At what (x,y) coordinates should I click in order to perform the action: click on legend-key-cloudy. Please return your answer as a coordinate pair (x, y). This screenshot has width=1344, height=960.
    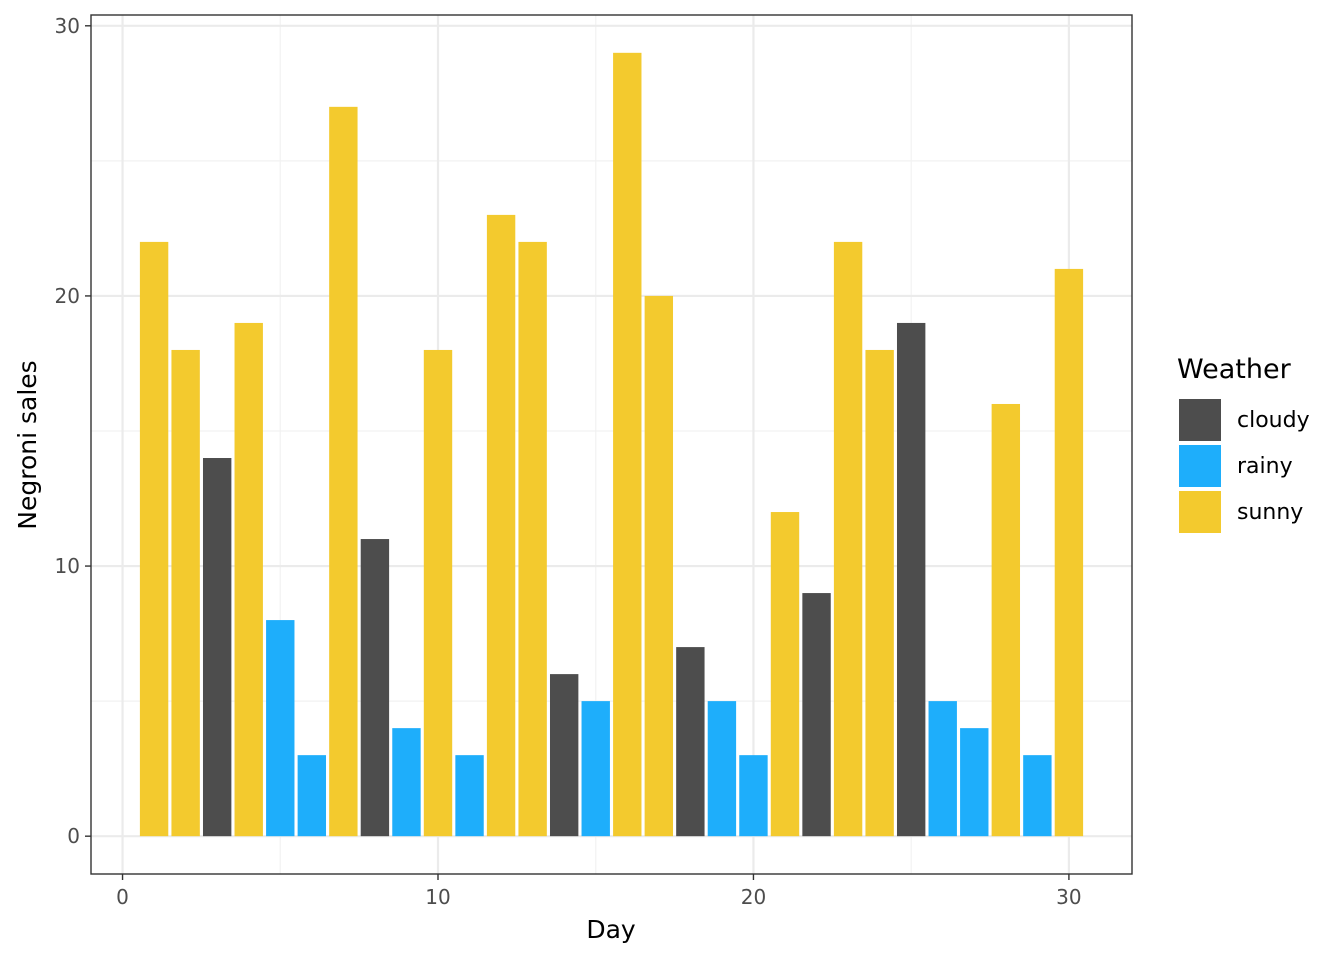
    Looking at the image, I should click on (1200, 420).